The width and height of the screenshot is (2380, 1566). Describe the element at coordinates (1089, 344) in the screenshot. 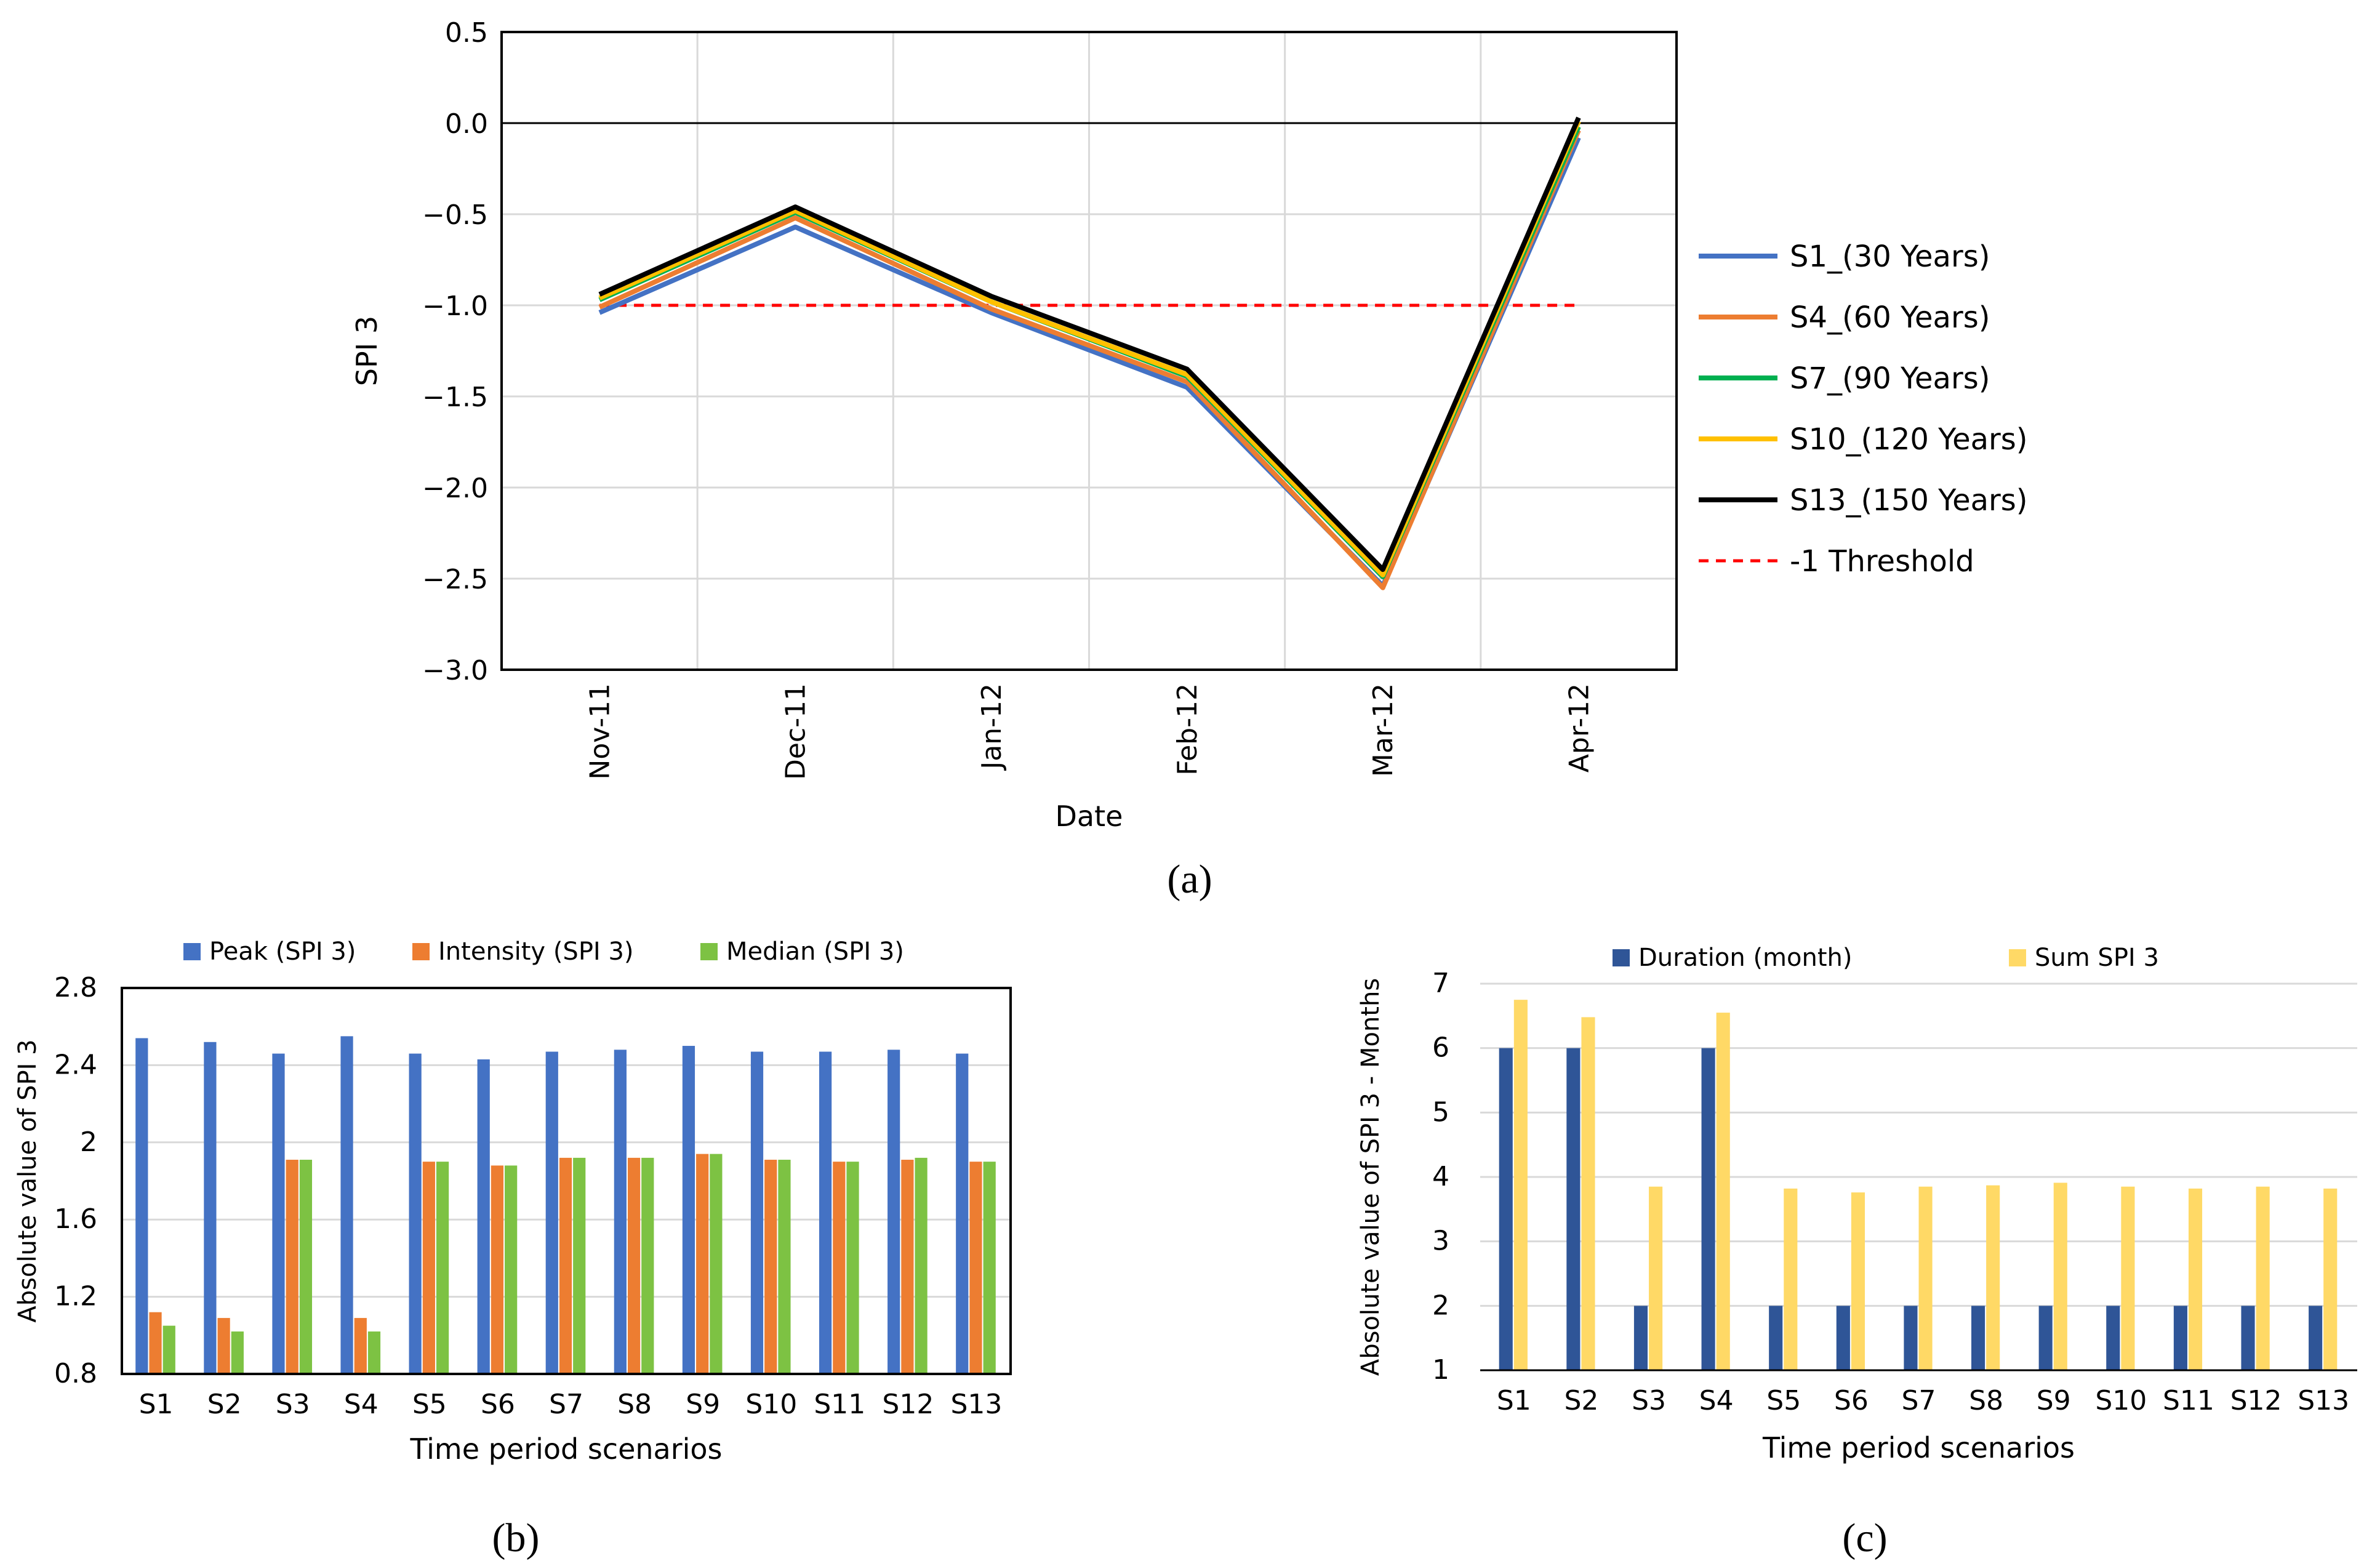

I see `series-line` at that location.